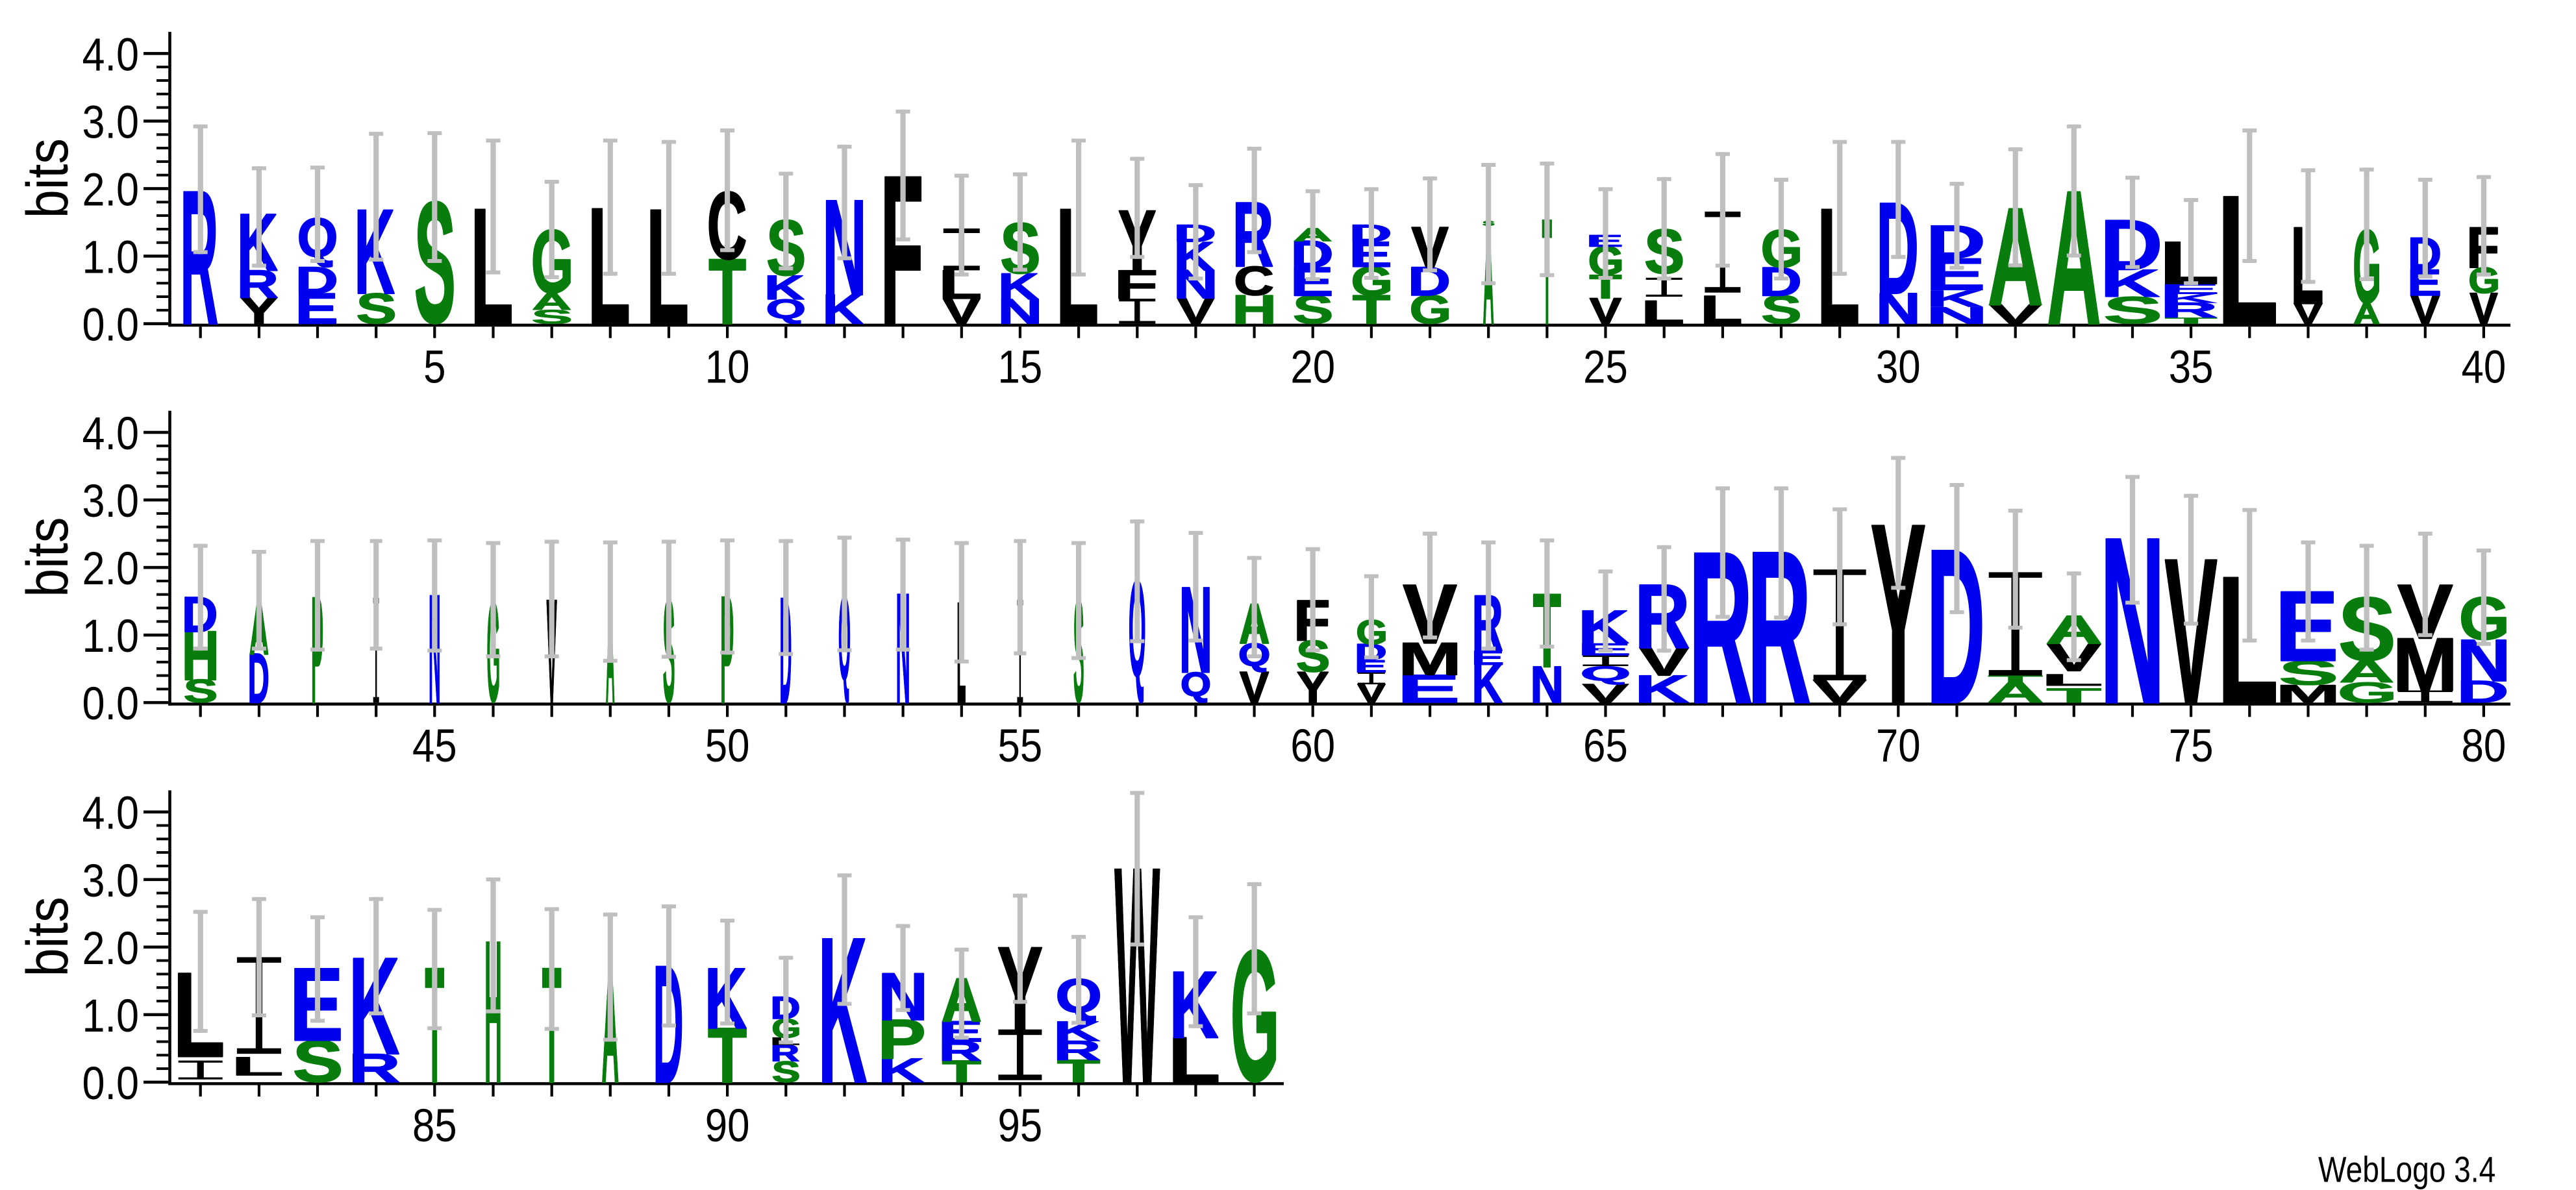  What do you see at coordinates (1136, 285) in the screenshot?
I see `svg-text: F` at bounding box center [1136, 285].